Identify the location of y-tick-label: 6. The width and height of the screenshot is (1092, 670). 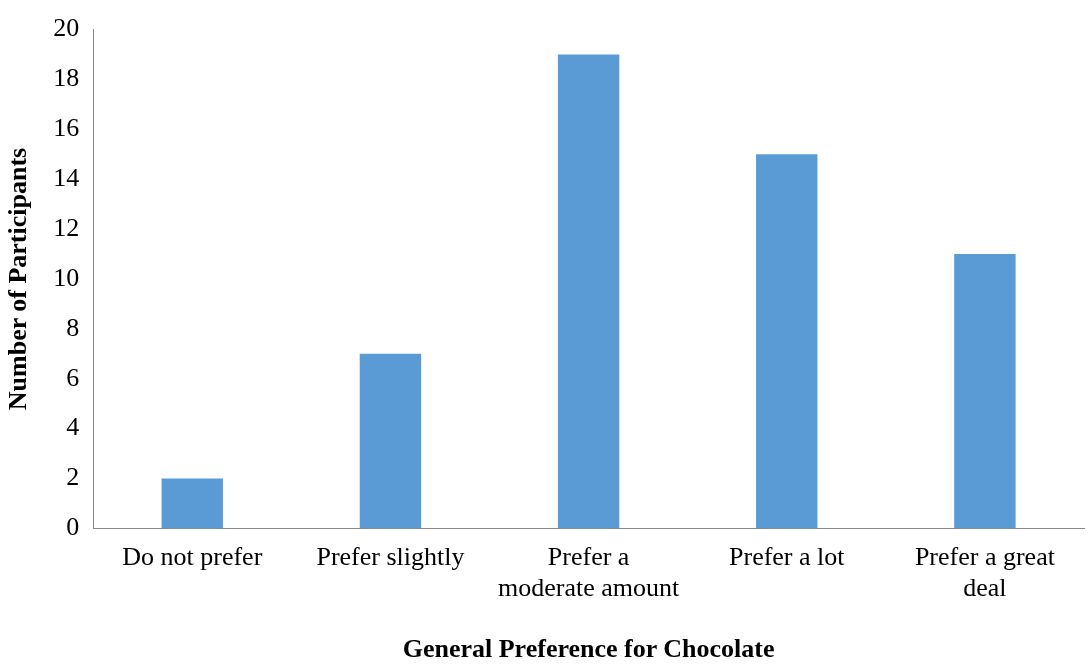
(73, 377).